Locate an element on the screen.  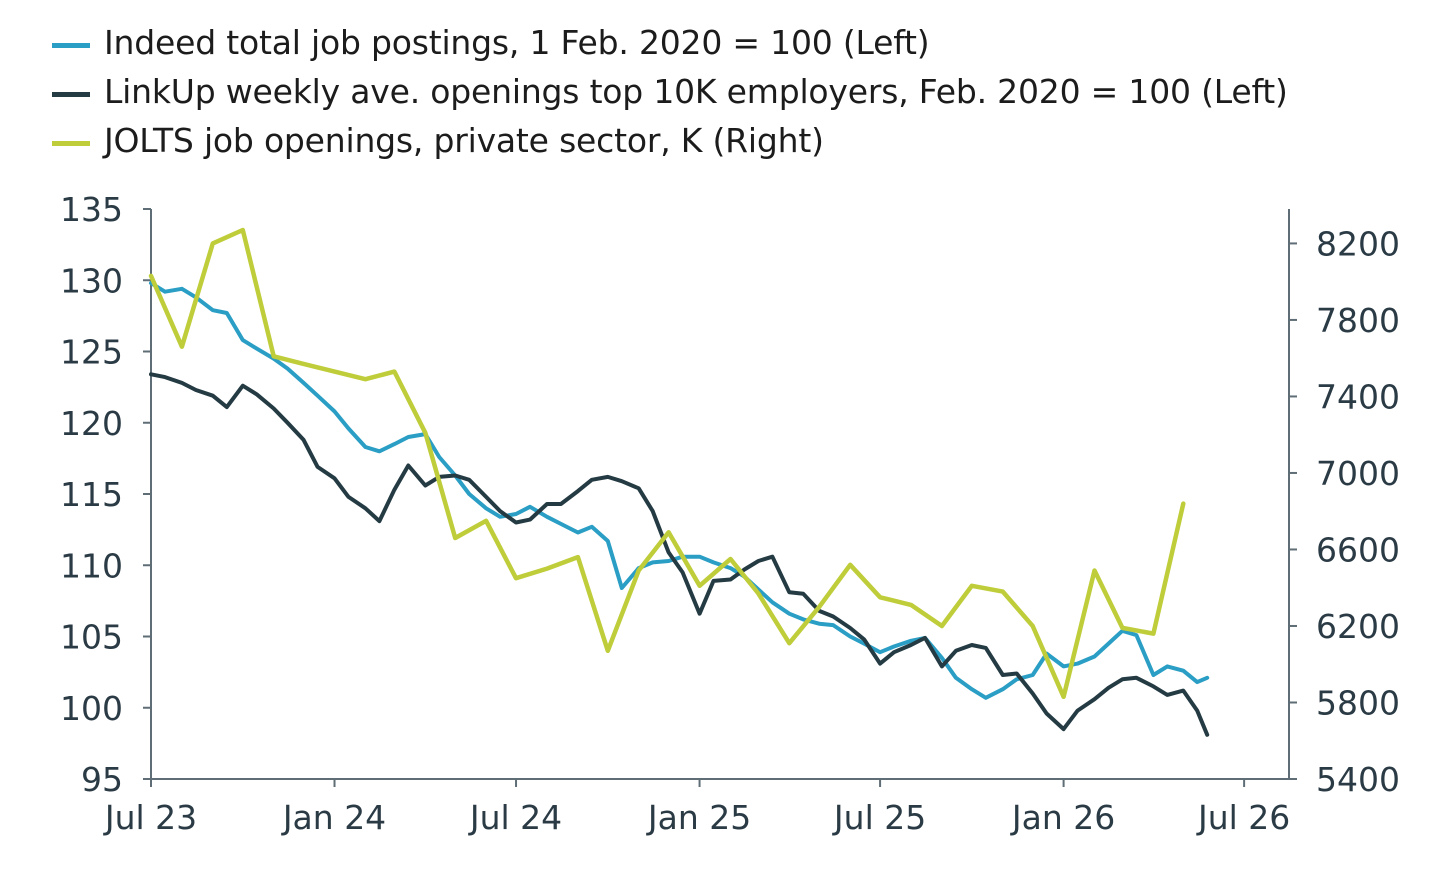
legend-swatch-linkup is located at coordinates (71, 94).